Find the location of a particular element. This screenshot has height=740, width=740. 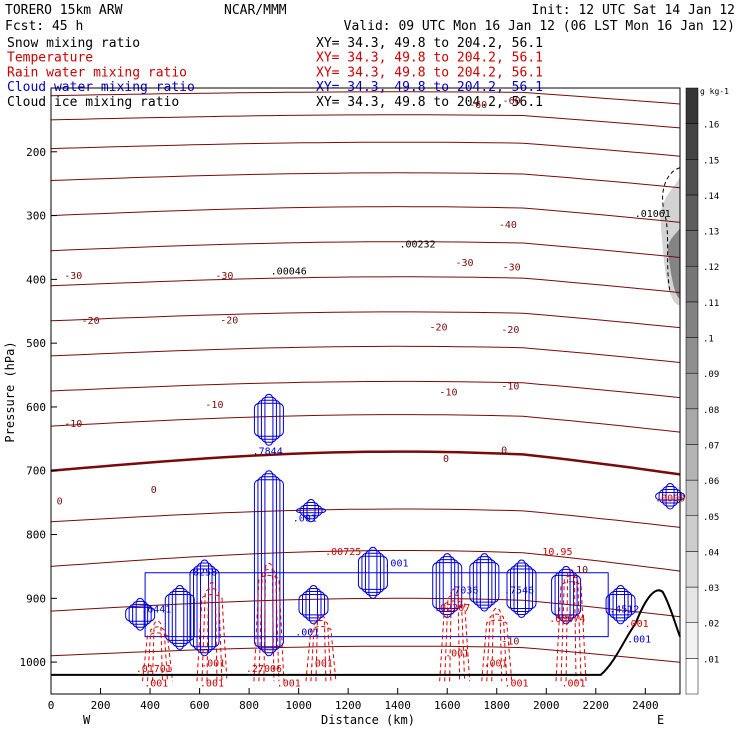

maximum-label: .02207 is located at coordinates (452, 608).